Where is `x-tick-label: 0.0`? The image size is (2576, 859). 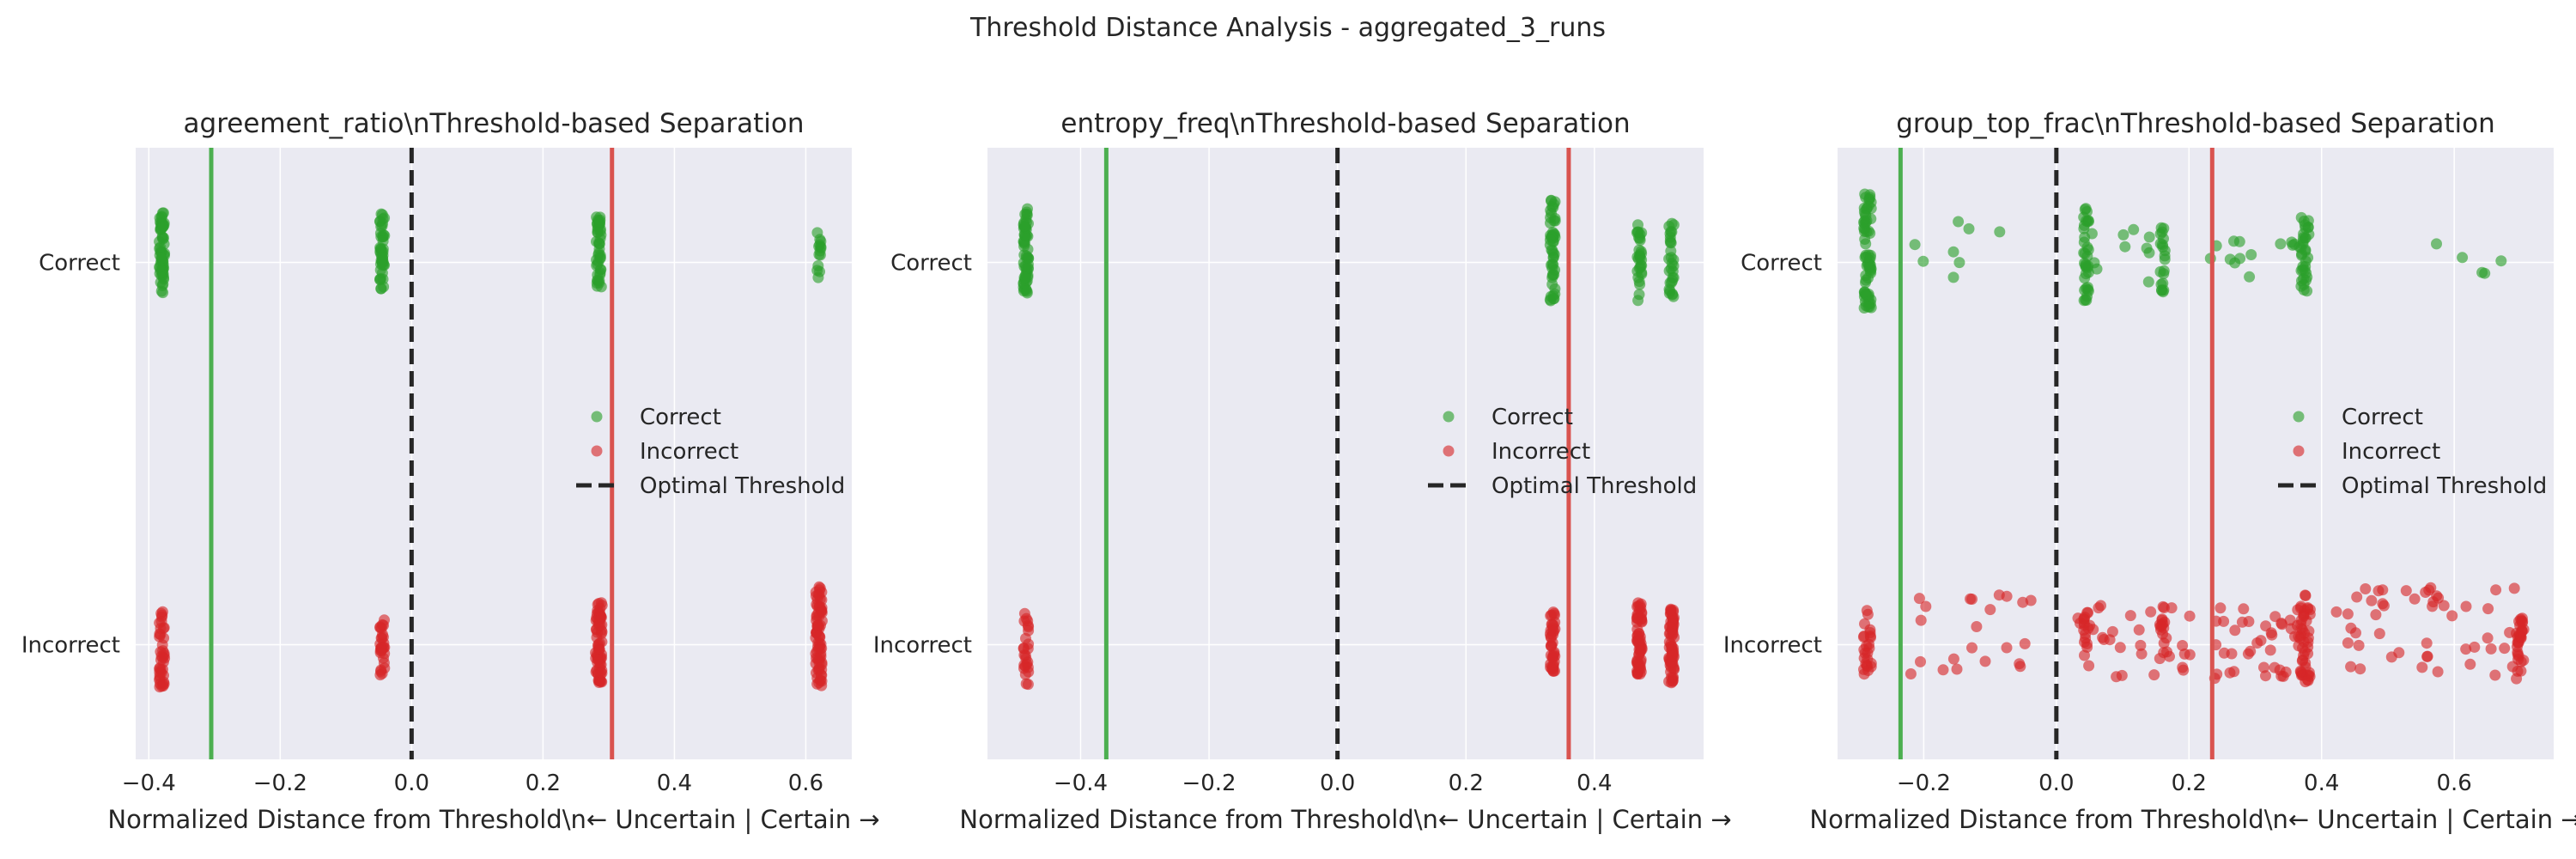
x-tick-label: 0.0 is located at coordinates (2056, 783).